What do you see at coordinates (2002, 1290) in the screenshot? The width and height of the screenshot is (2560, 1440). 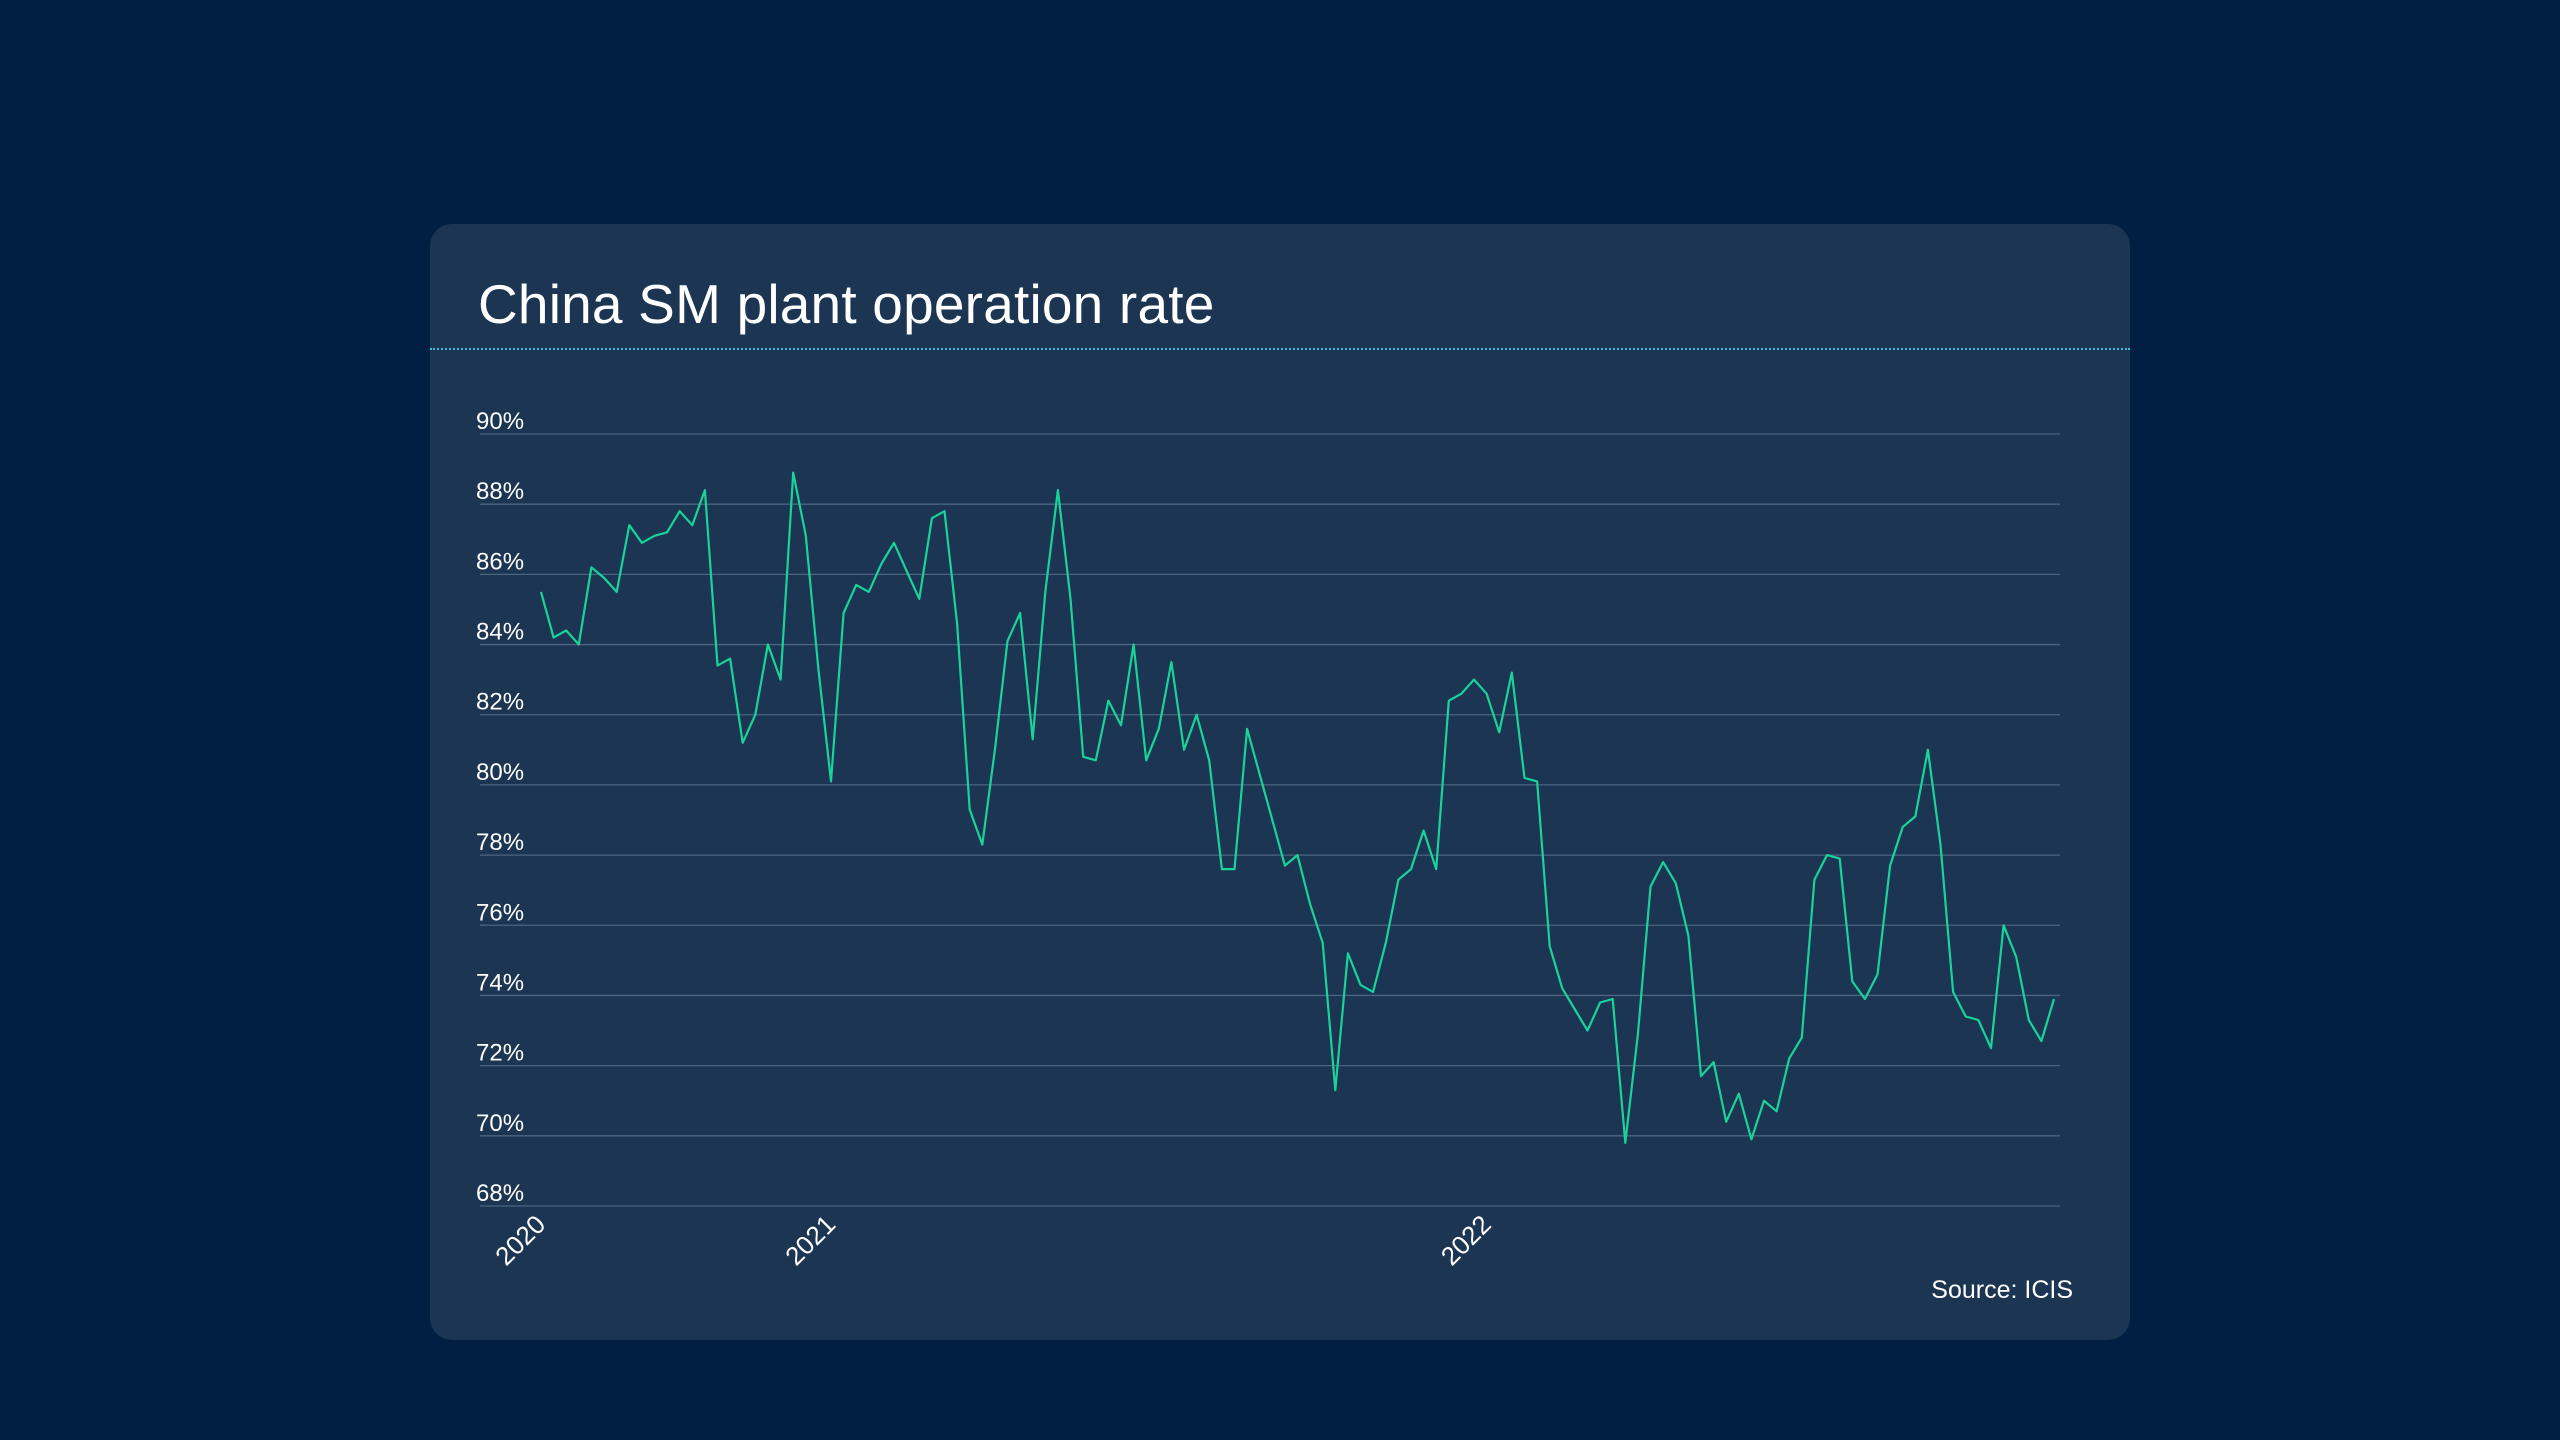 I see `source-note: Source: ICIS` at bounding box center [2002, 1290].